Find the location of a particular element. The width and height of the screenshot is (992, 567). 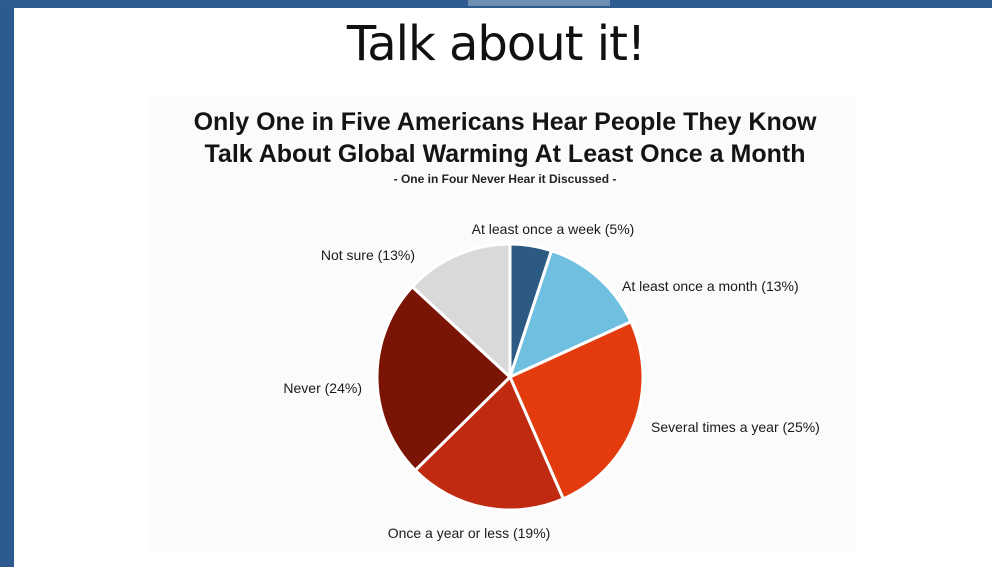

pie-label-not-sure: Not sure (13%) is located at coordinates (368, 255).